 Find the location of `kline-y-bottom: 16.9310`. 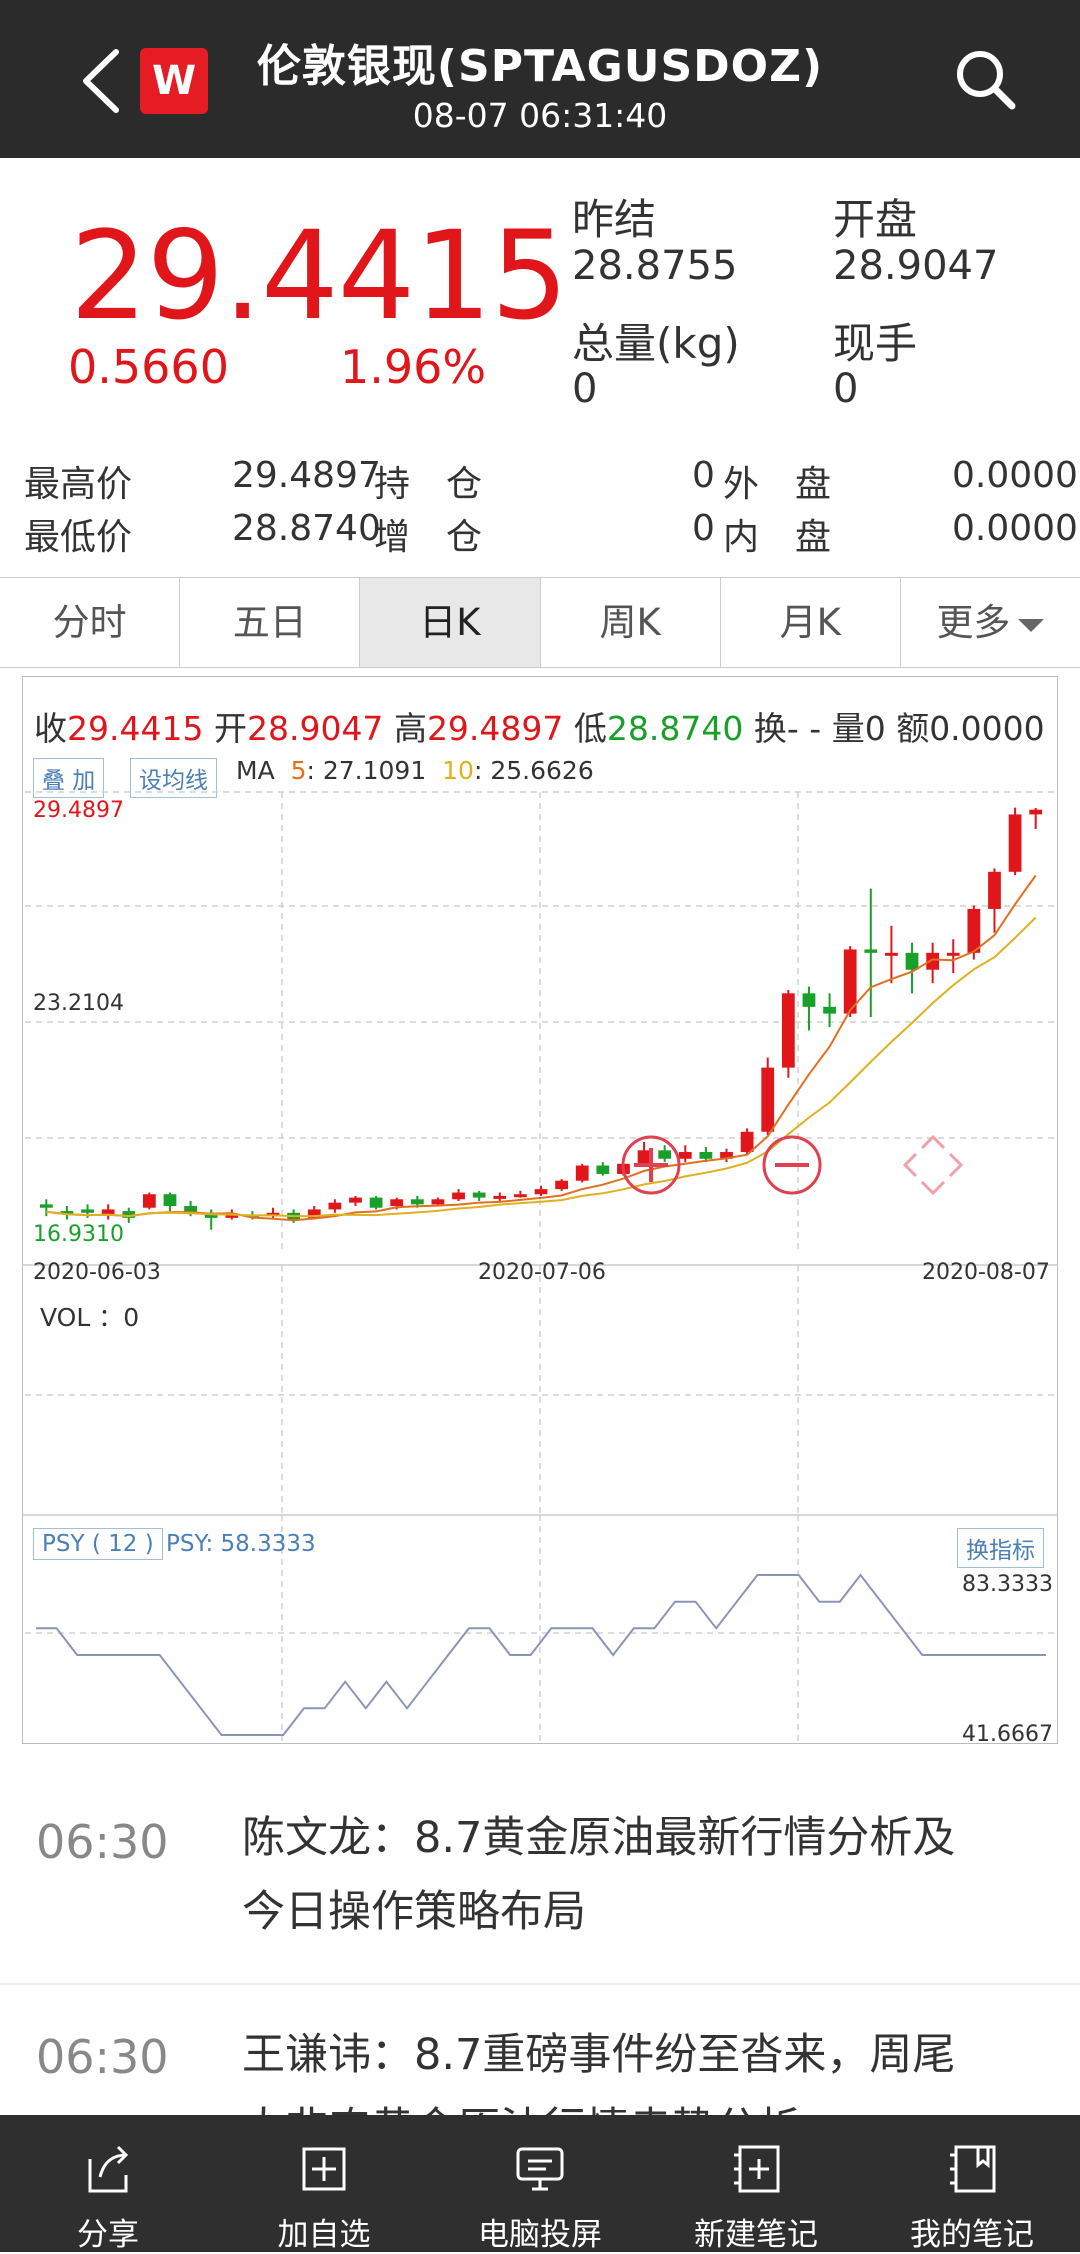

kline-y-bottom: 16.9310 is located at coordinates (78, 1234).